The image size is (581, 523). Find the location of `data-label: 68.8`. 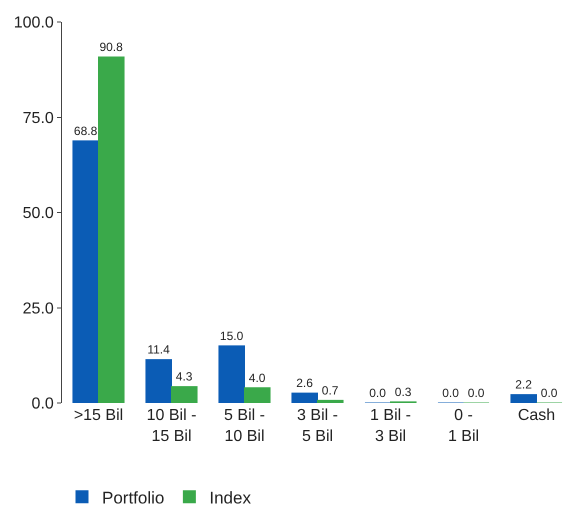

data-label: 68.8 is located at coordinates (86, 131).